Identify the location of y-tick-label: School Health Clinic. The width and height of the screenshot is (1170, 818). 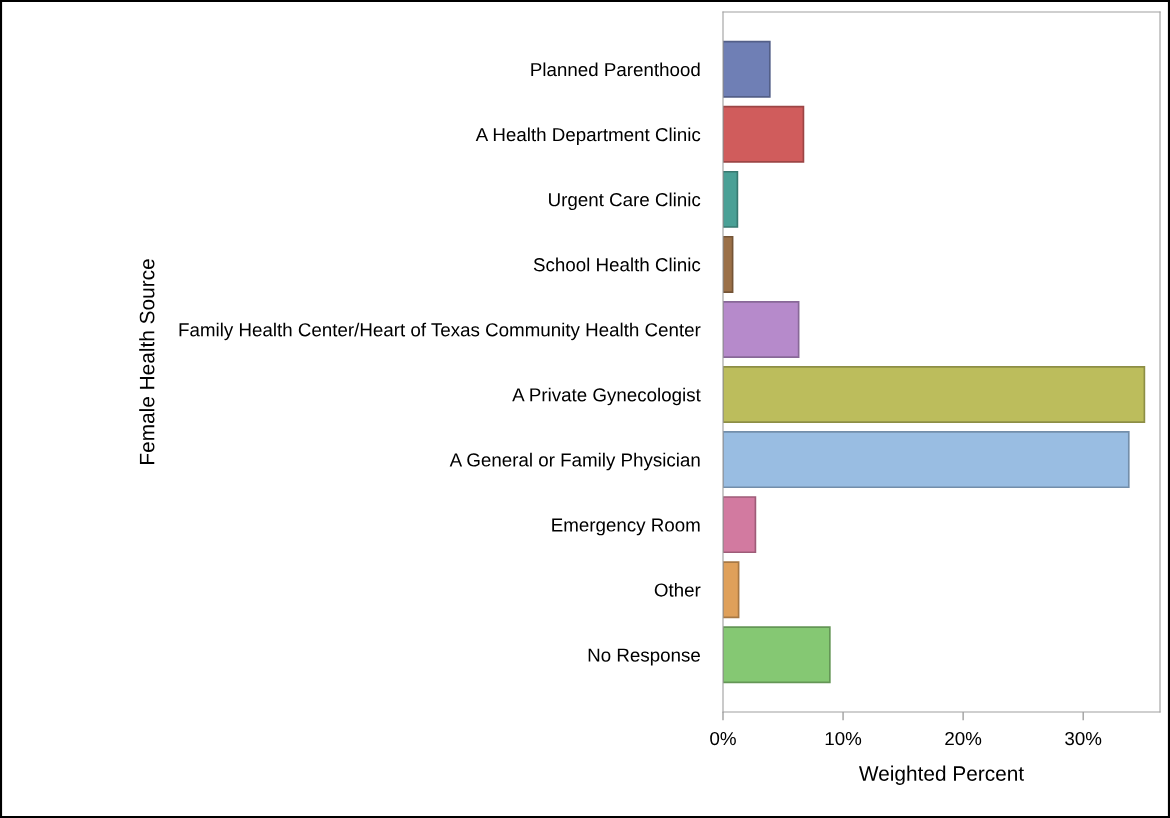
(617, 264).